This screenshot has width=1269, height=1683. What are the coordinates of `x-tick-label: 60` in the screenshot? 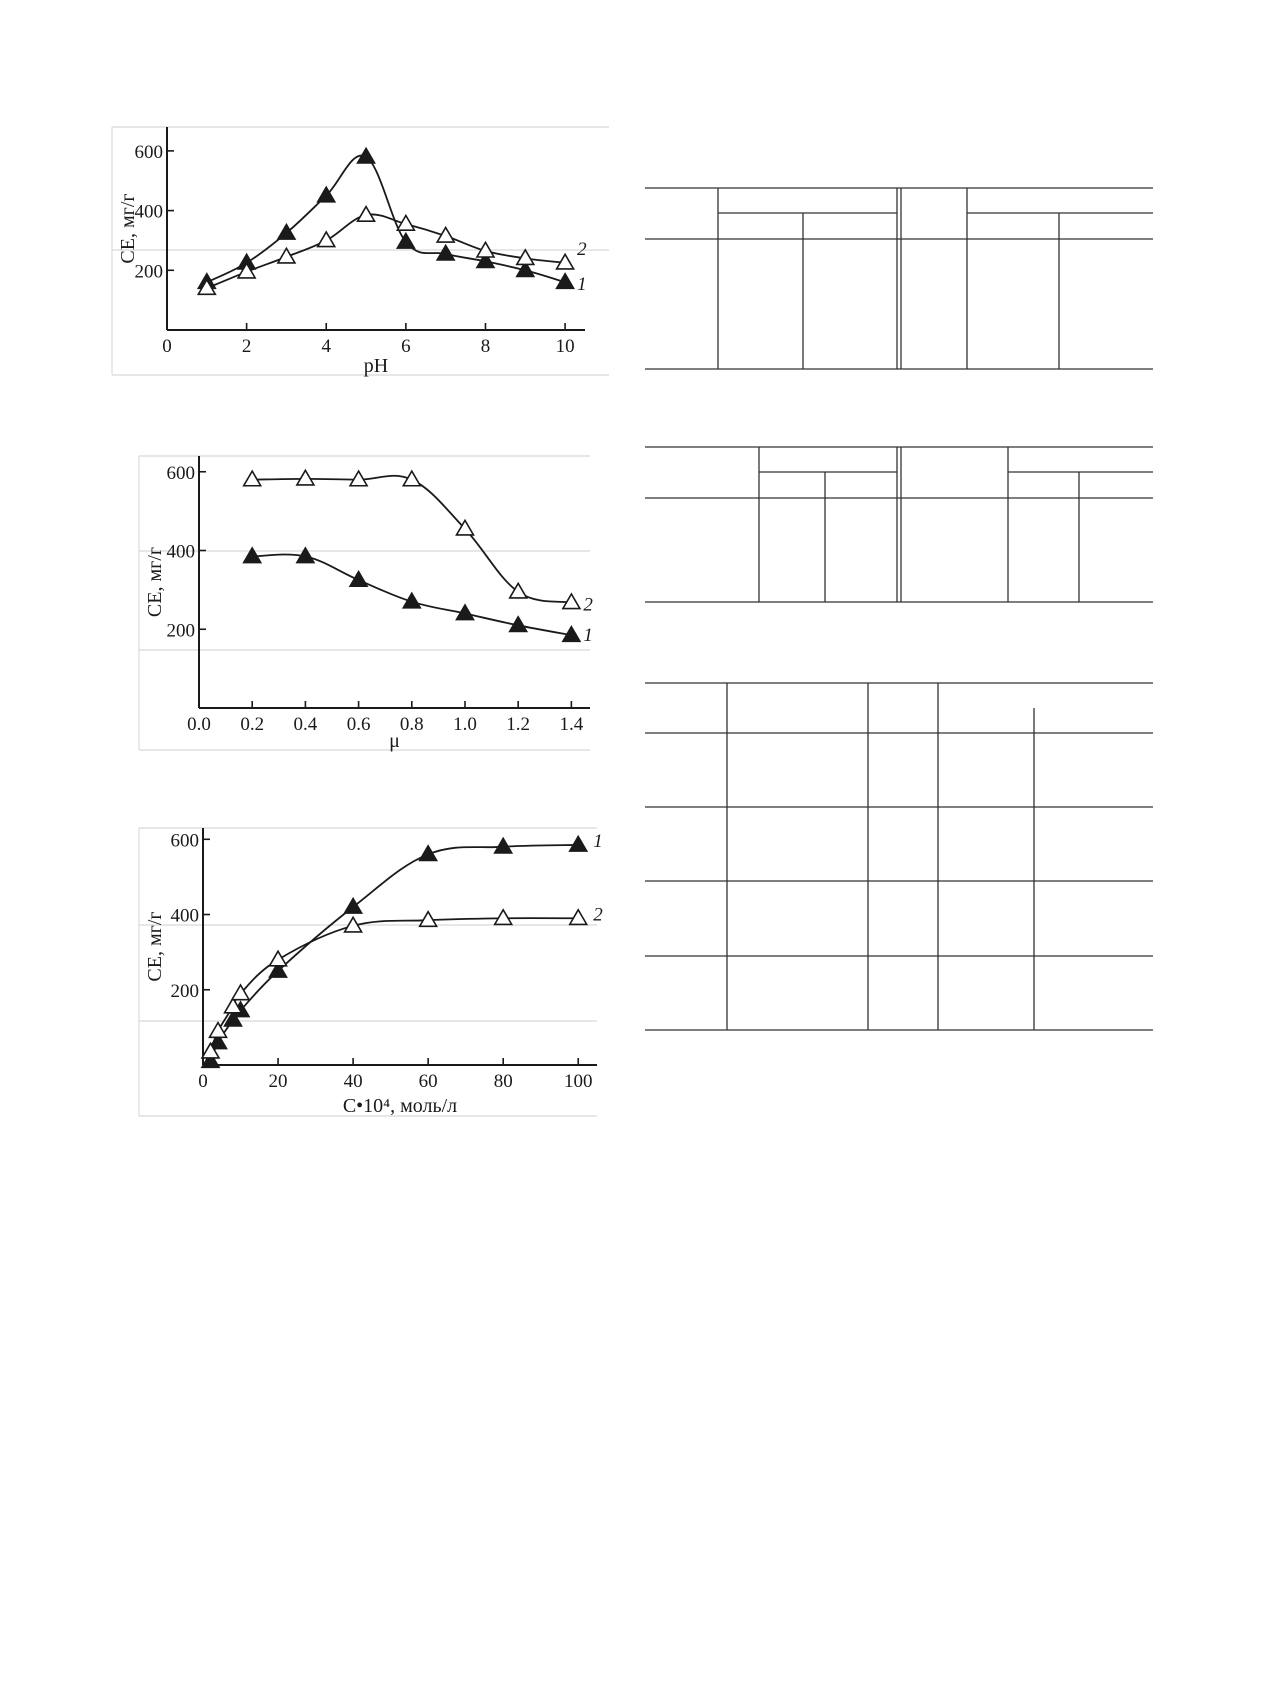 It's located at (428, 1081).